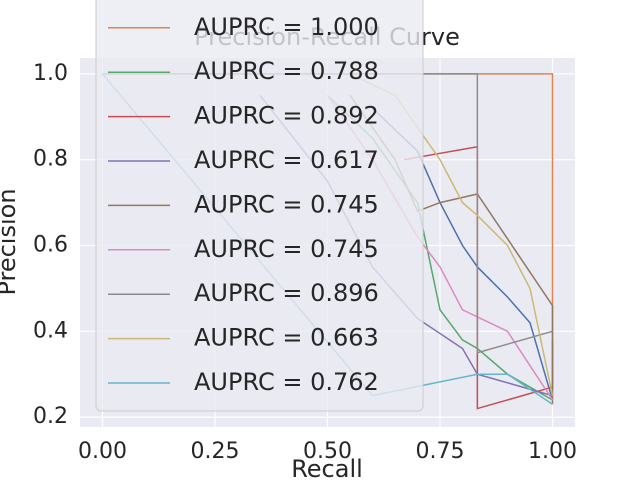  Describe the element at coordinates (215, 451) in the screenshot. I see `x-tick-label: 0.25` at that location.